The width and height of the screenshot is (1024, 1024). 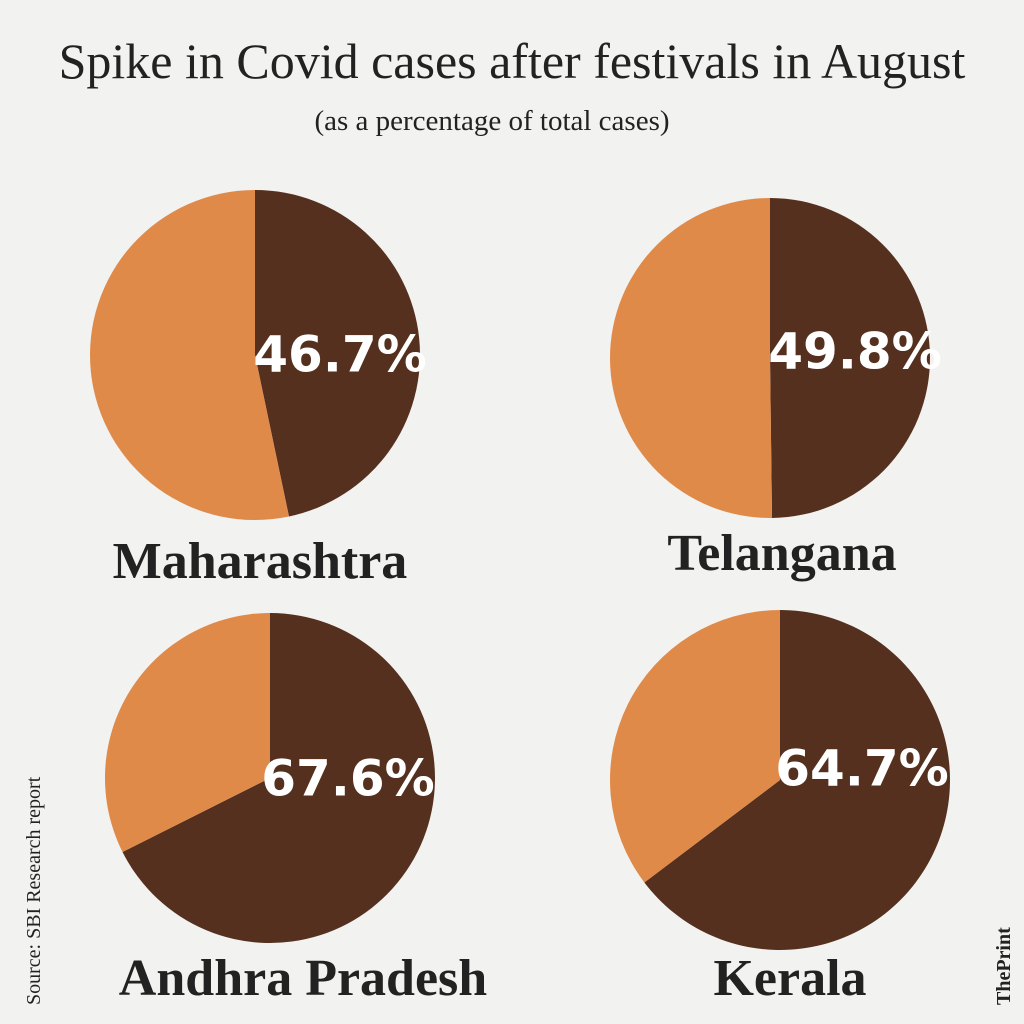 What do you see at coordinates (789, 978) in the screenshot?
I see `pie-title: Kerala` at bounding box center [789, 978].